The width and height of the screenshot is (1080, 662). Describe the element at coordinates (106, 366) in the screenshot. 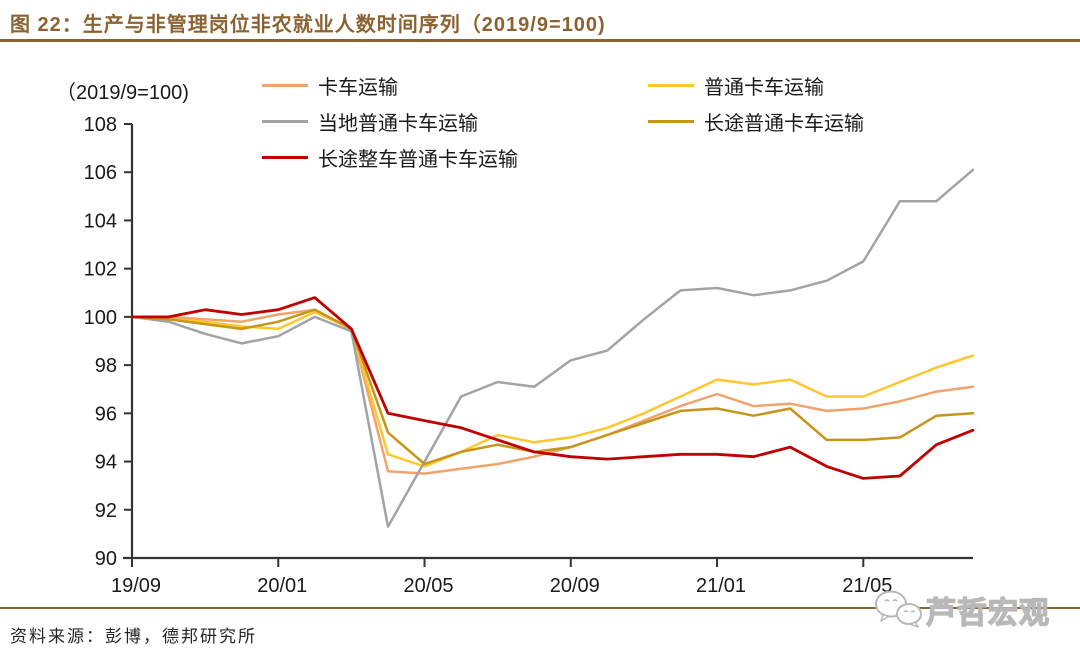

I see `y-tick-label: 98` at that location.